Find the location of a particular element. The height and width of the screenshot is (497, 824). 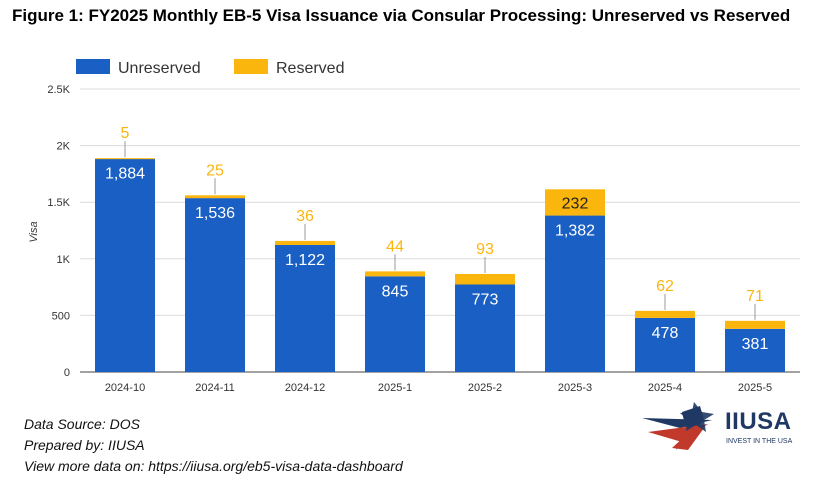

y-tick-label: 2.5K is located at coordinates (58, 90).